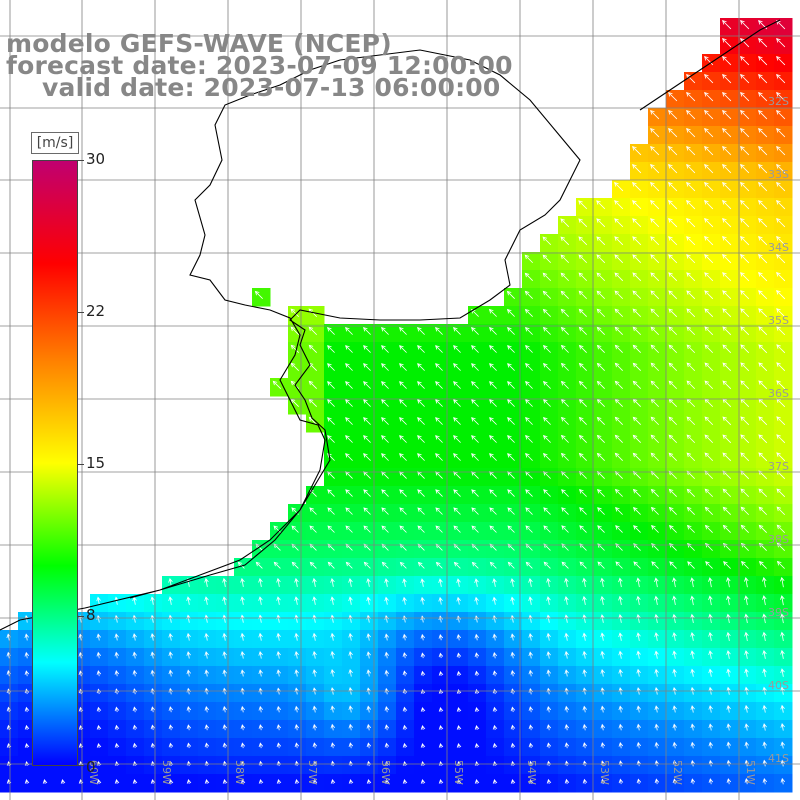 This screenshot has width=800, height=800. What do you see at coordinates (199, 43) in the screenshot?
I see `model-title: modelo GEFS-WAVE (NCEP)` at bounding box center [199, 43].